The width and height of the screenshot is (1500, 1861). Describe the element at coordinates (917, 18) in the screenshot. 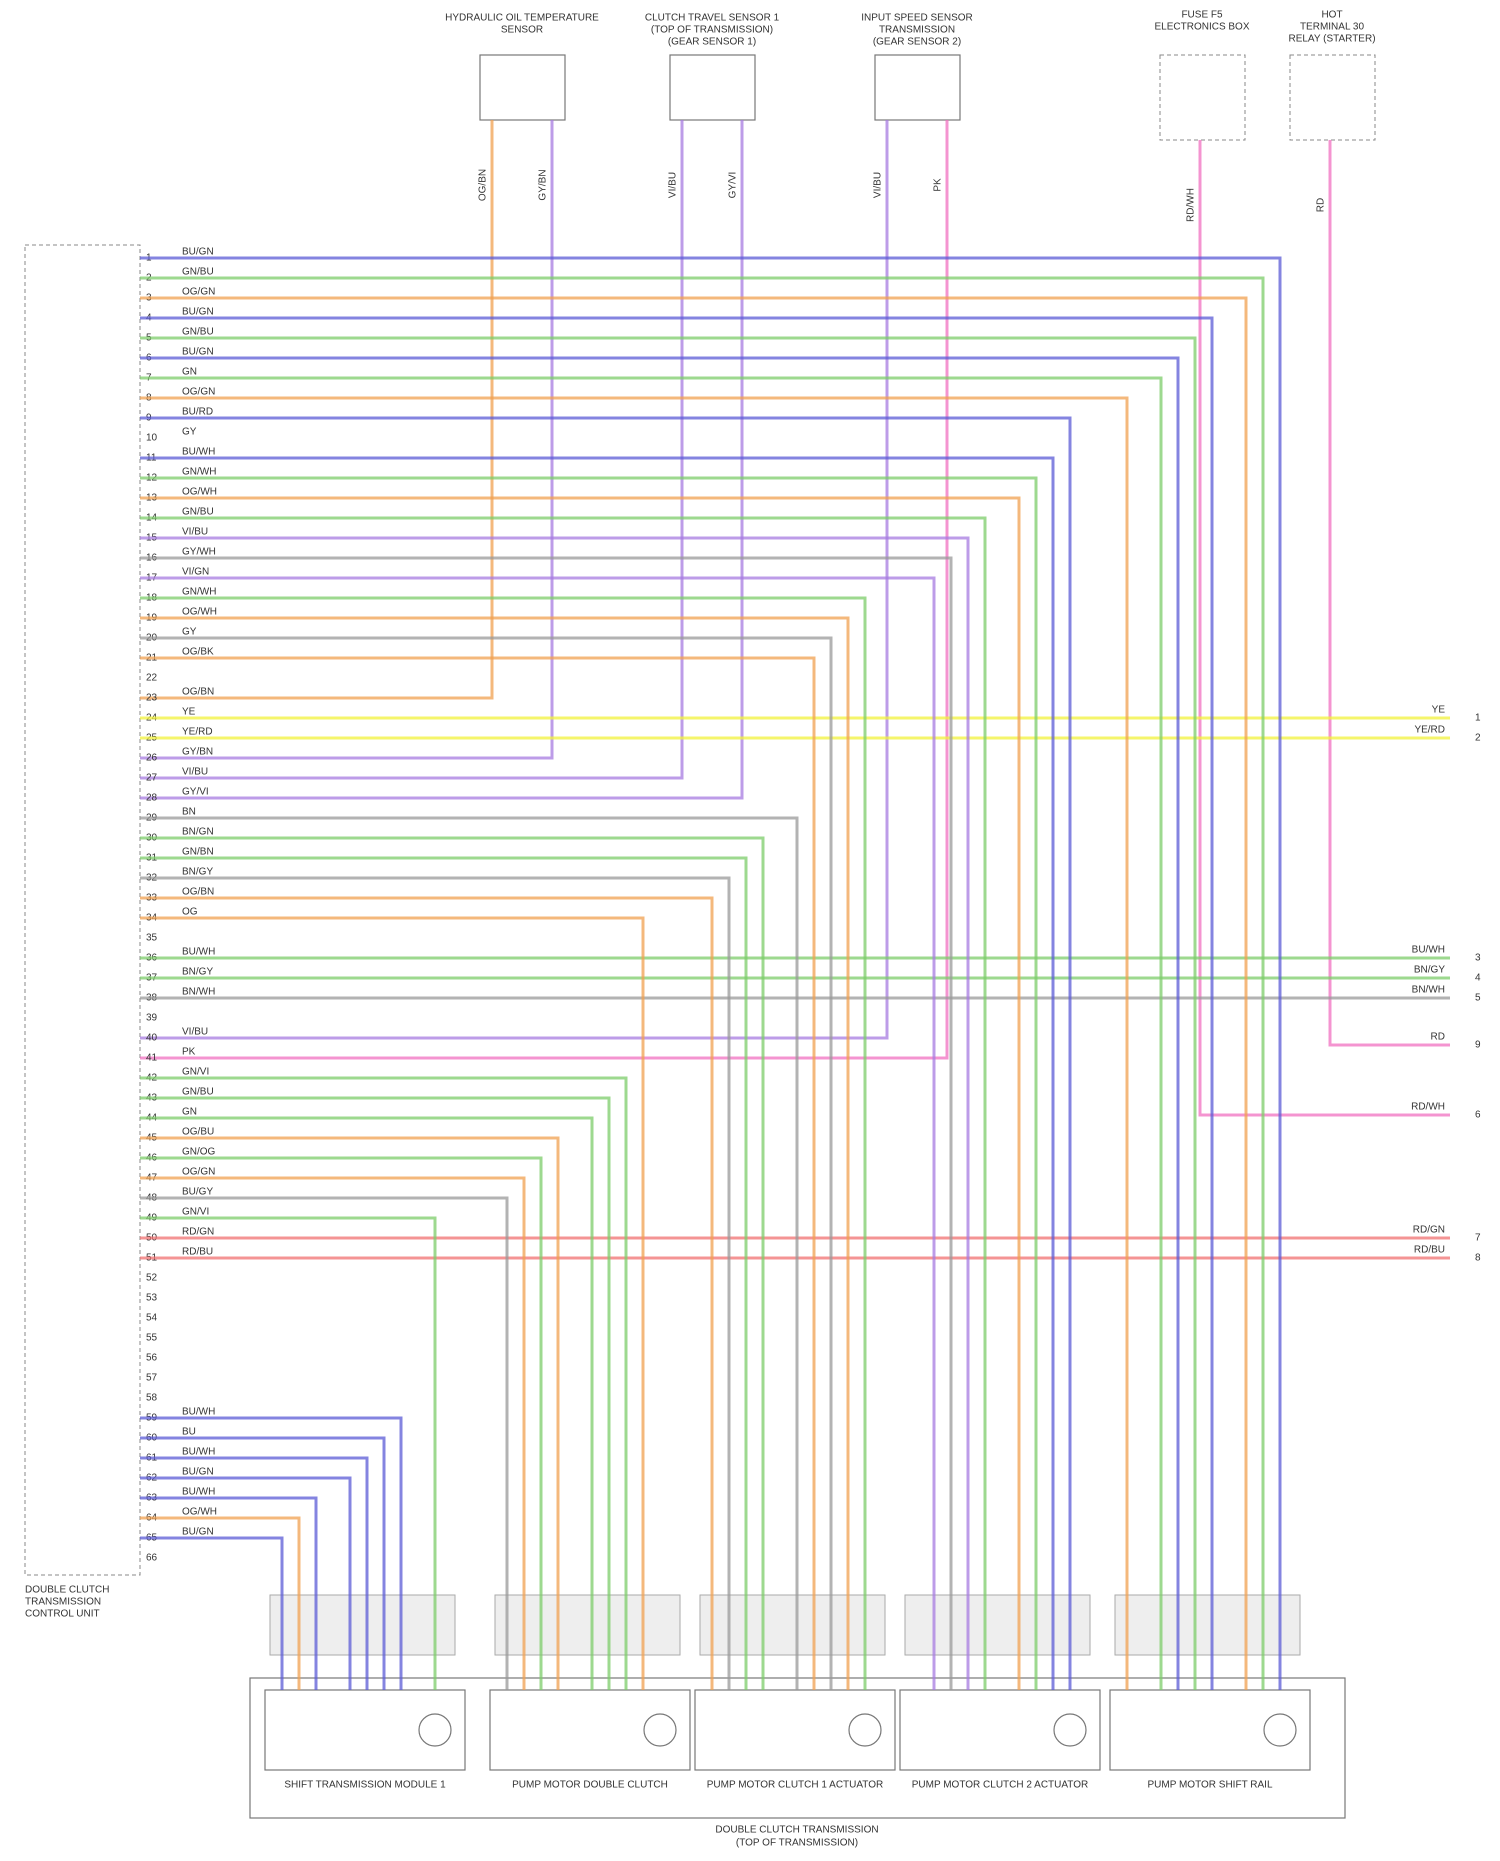

I see `component-label: INPUT SPEED SENSOR` at that location.